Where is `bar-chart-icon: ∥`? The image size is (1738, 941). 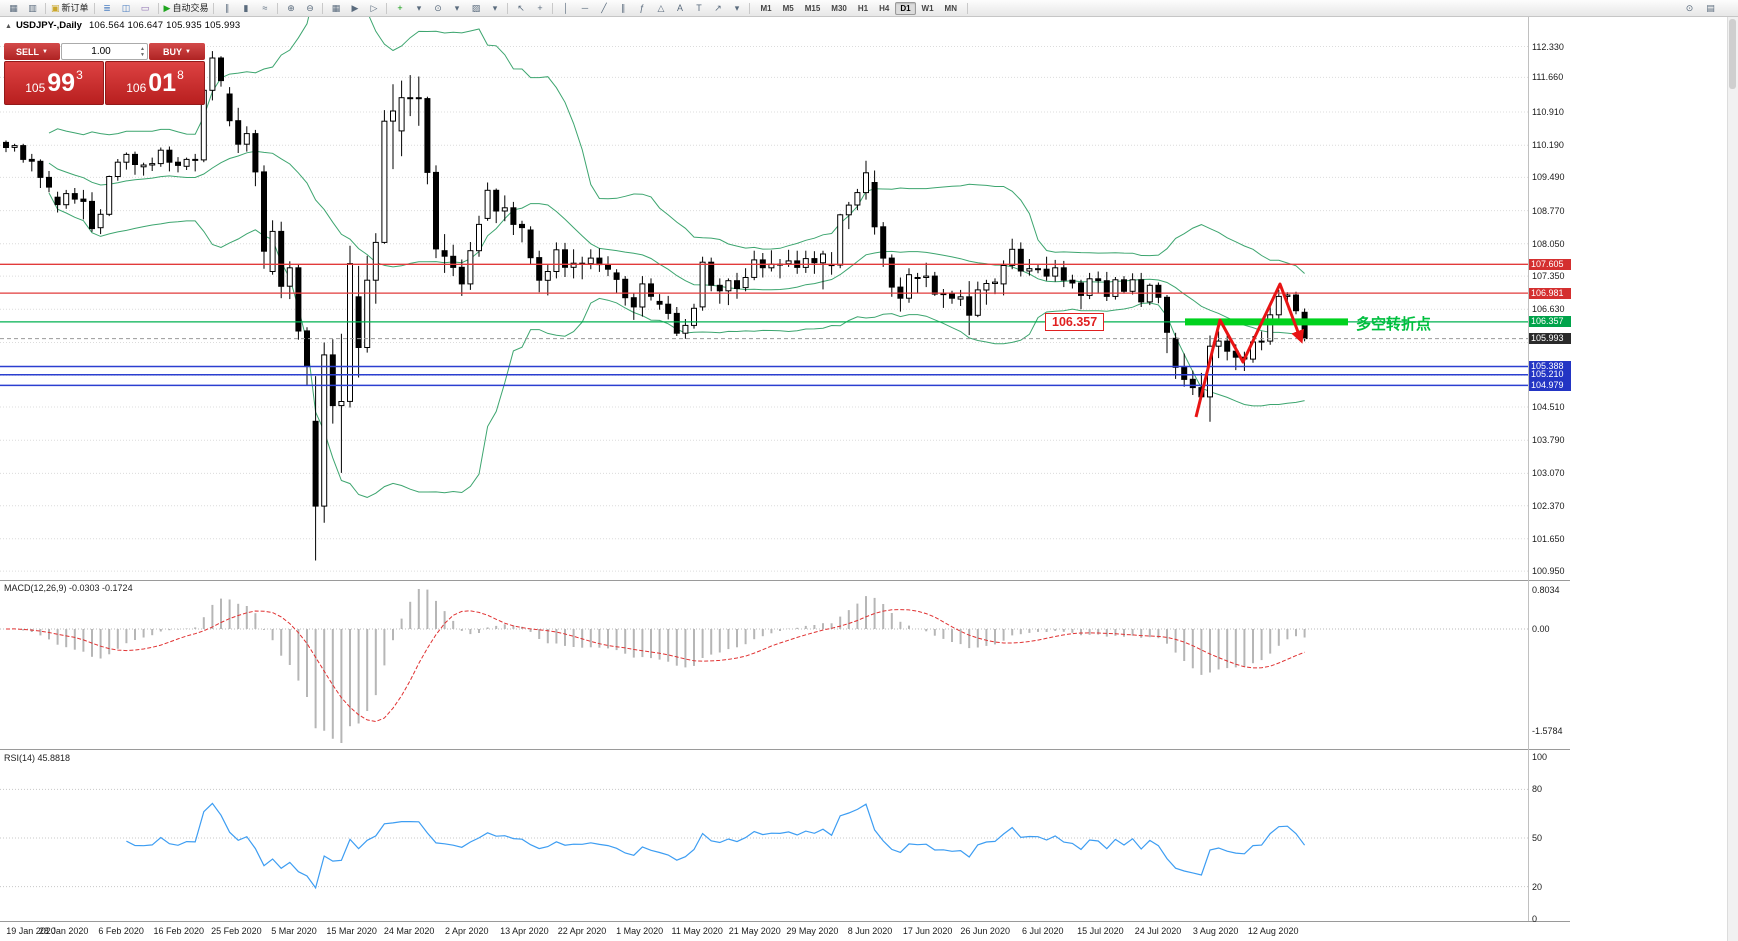
bar-chart-icon: ∥ is located at coordinates (226, 8).